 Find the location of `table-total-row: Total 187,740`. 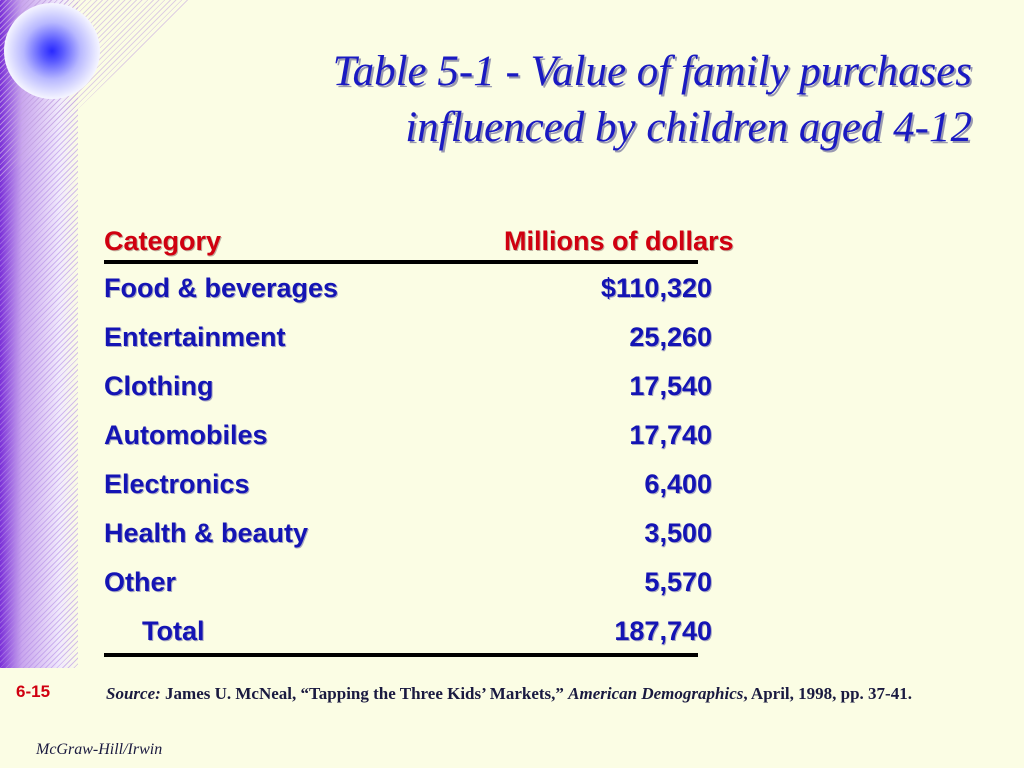

table-total-row: Total 187,740 is located at coordinates (454, 630).